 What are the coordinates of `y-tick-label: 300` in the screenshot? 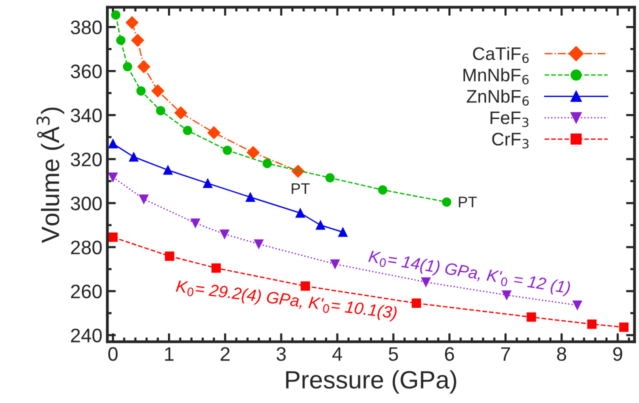 It's located at (86, 203).